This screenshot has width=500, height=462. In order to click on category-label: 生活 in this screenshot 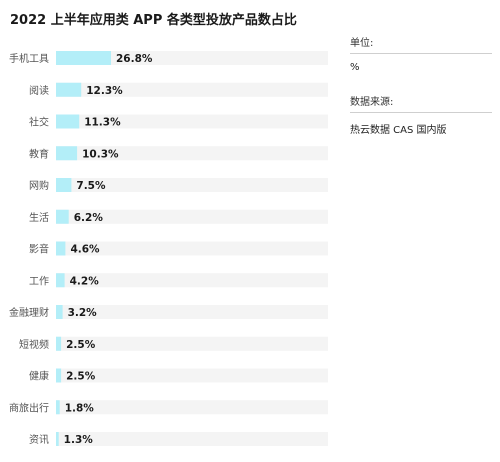, I will do `click(39, 217)`.